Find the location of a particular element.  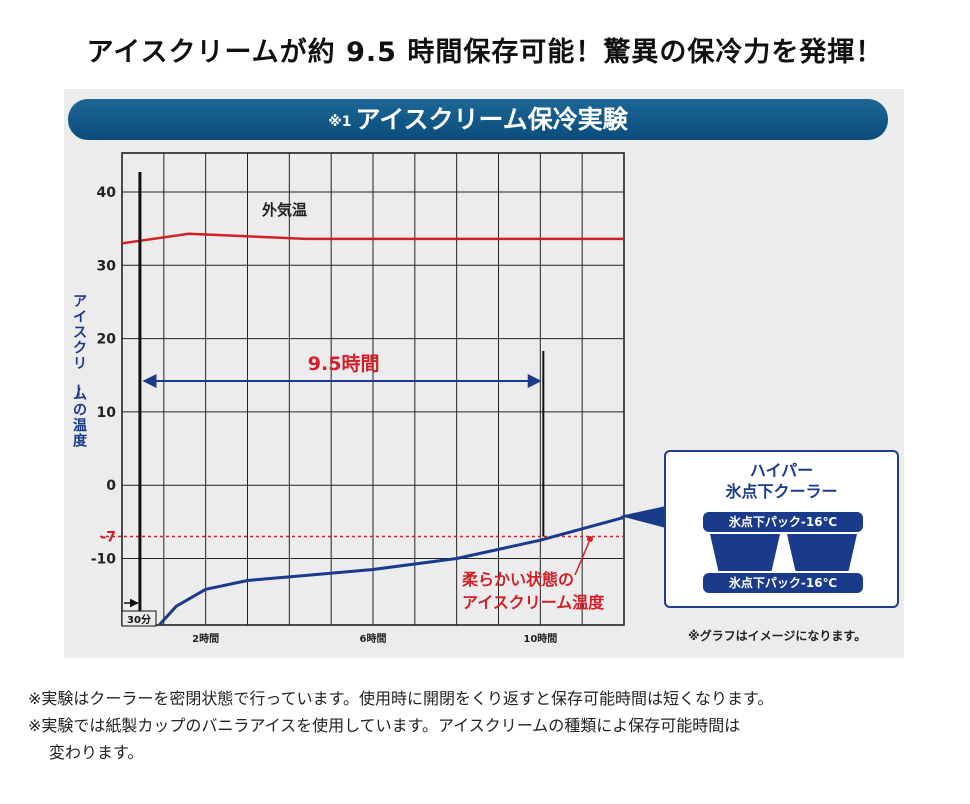

ice-cream-temp-line is located at coordinates (391, 571).